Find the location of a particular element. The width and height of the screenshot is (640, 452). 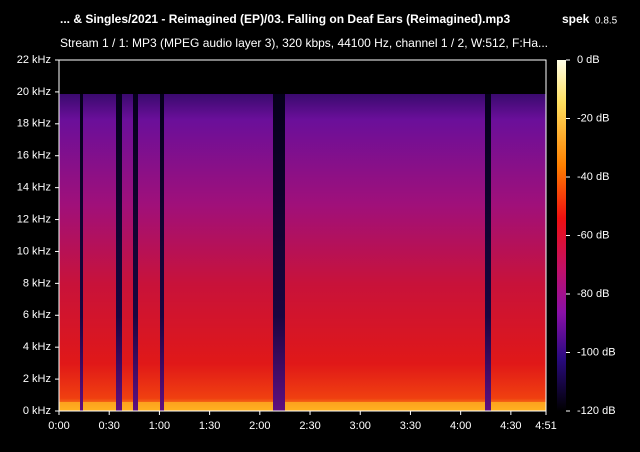

colorbar-tick-label: -40 dB is located at coordinates (593, 177).